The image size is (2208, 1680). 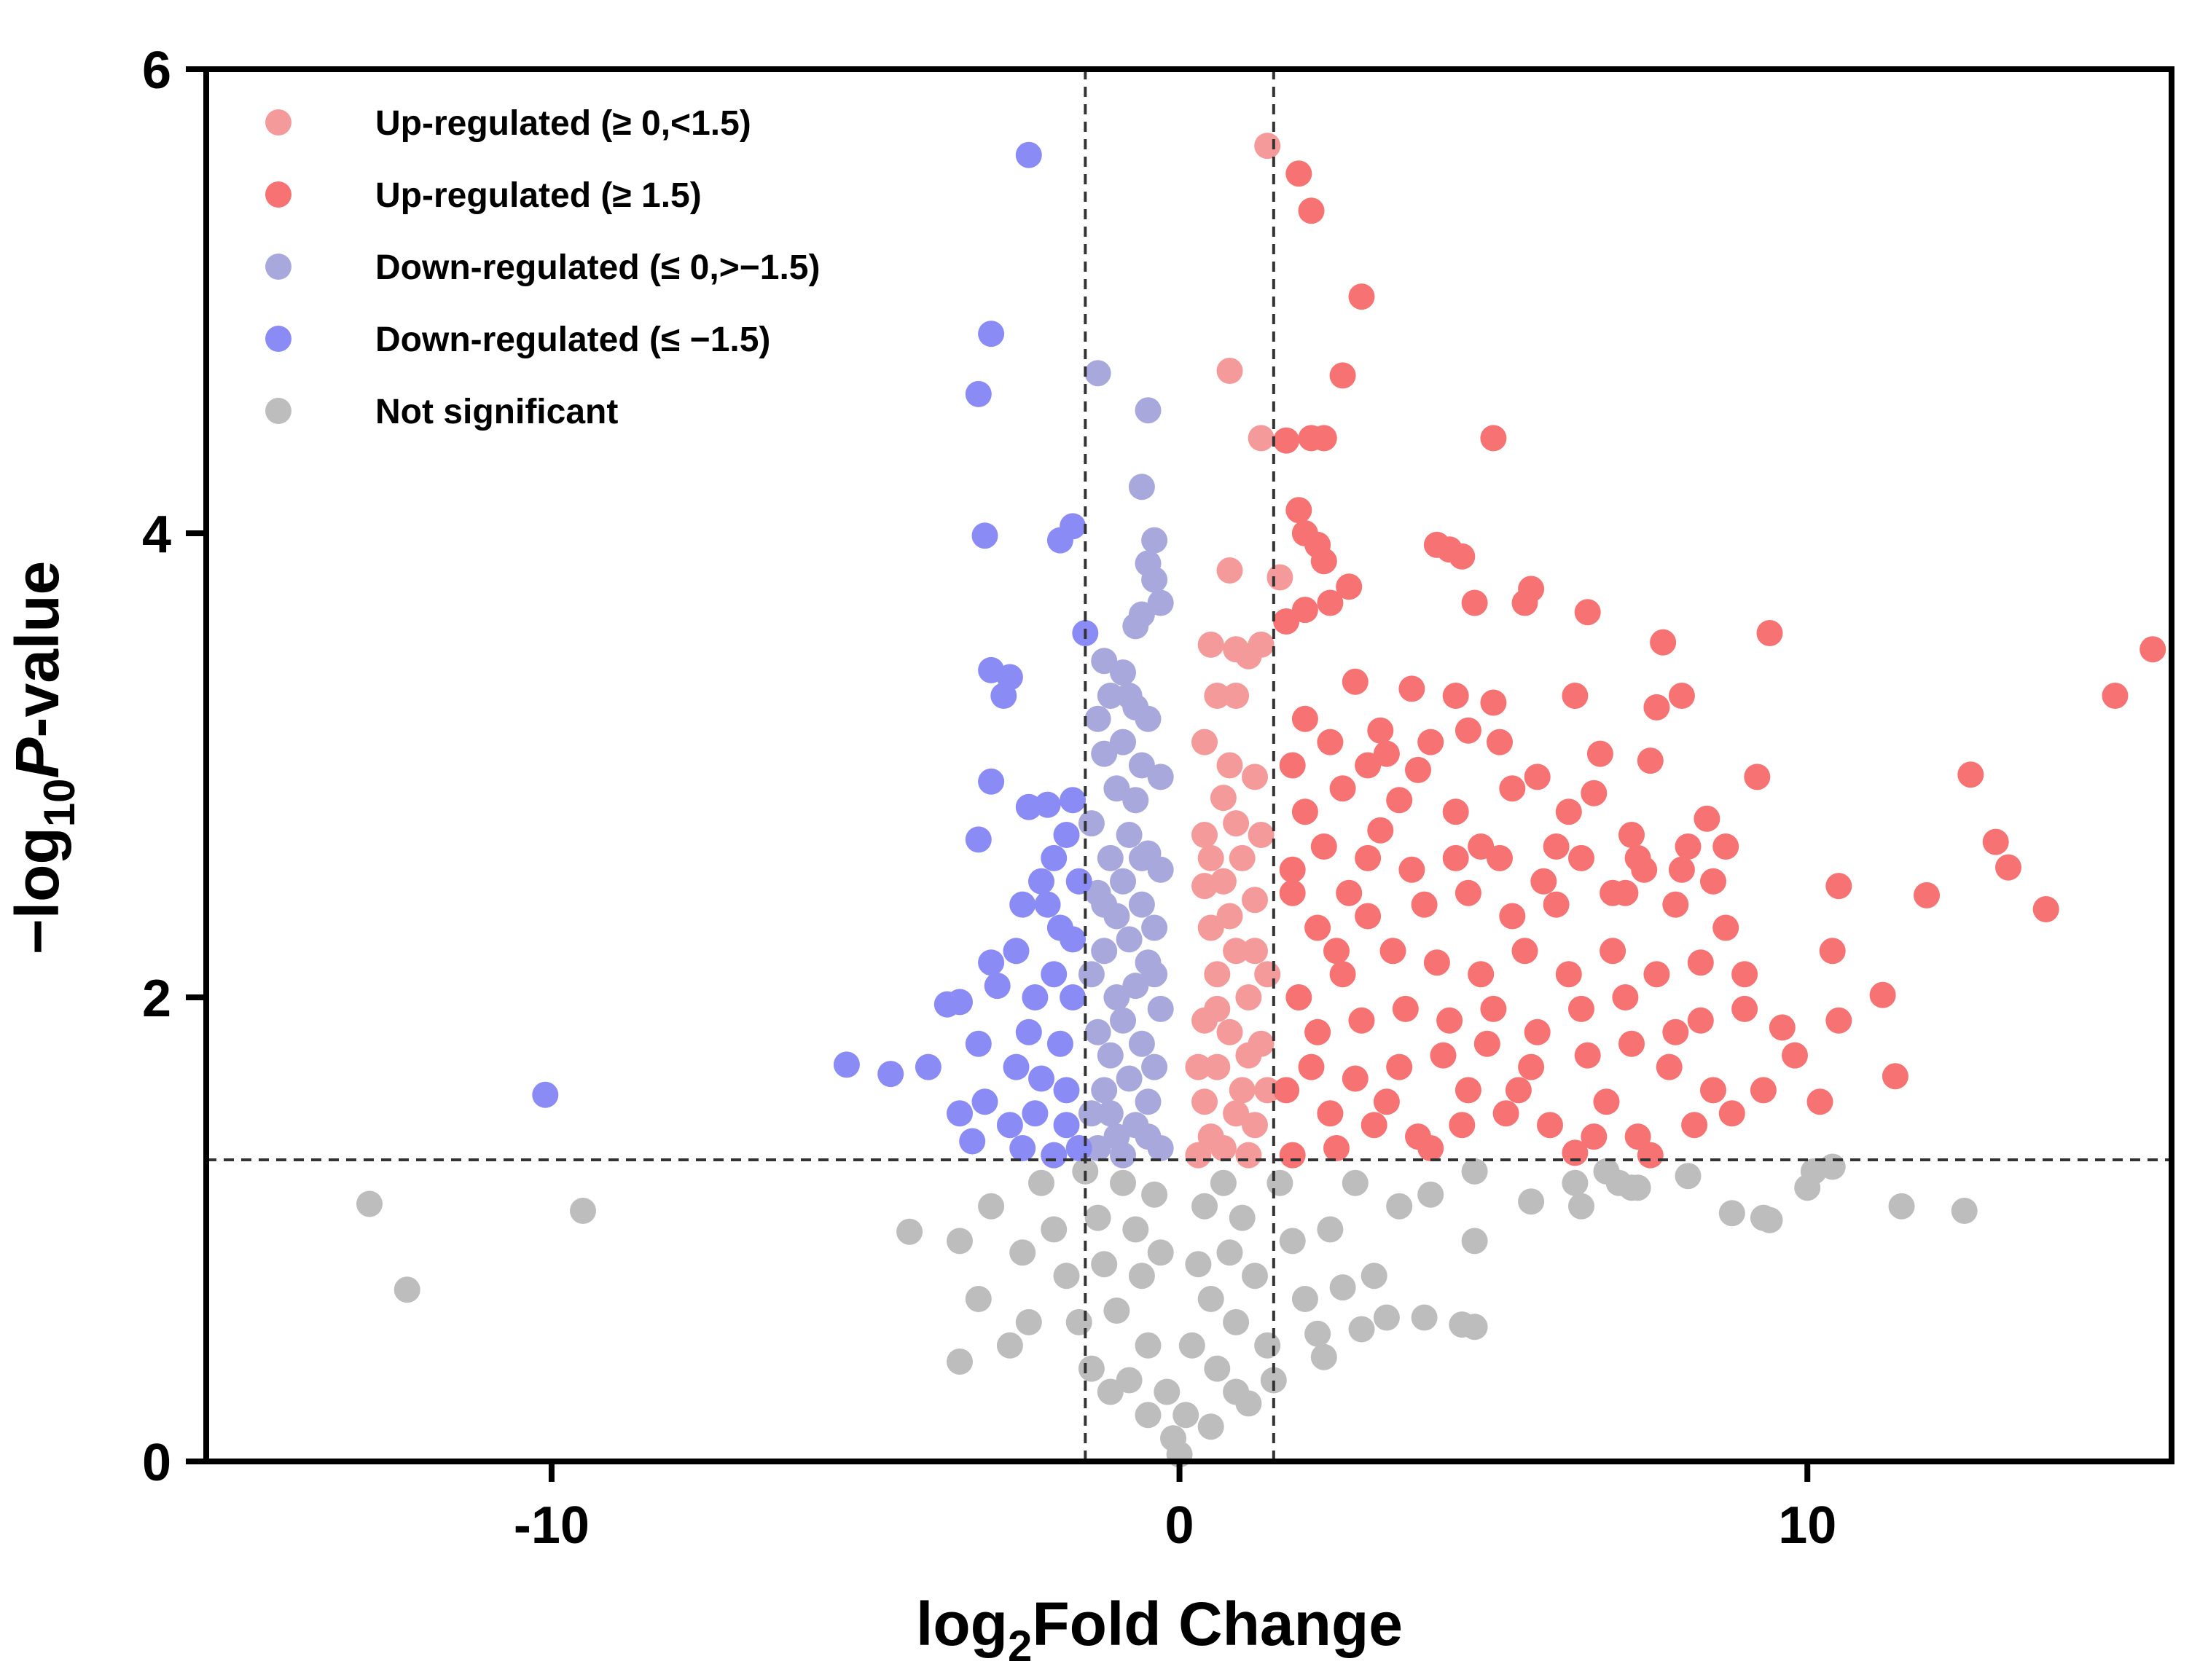 I want to click on y-tick-label: 4, so click(x=156, y=535).